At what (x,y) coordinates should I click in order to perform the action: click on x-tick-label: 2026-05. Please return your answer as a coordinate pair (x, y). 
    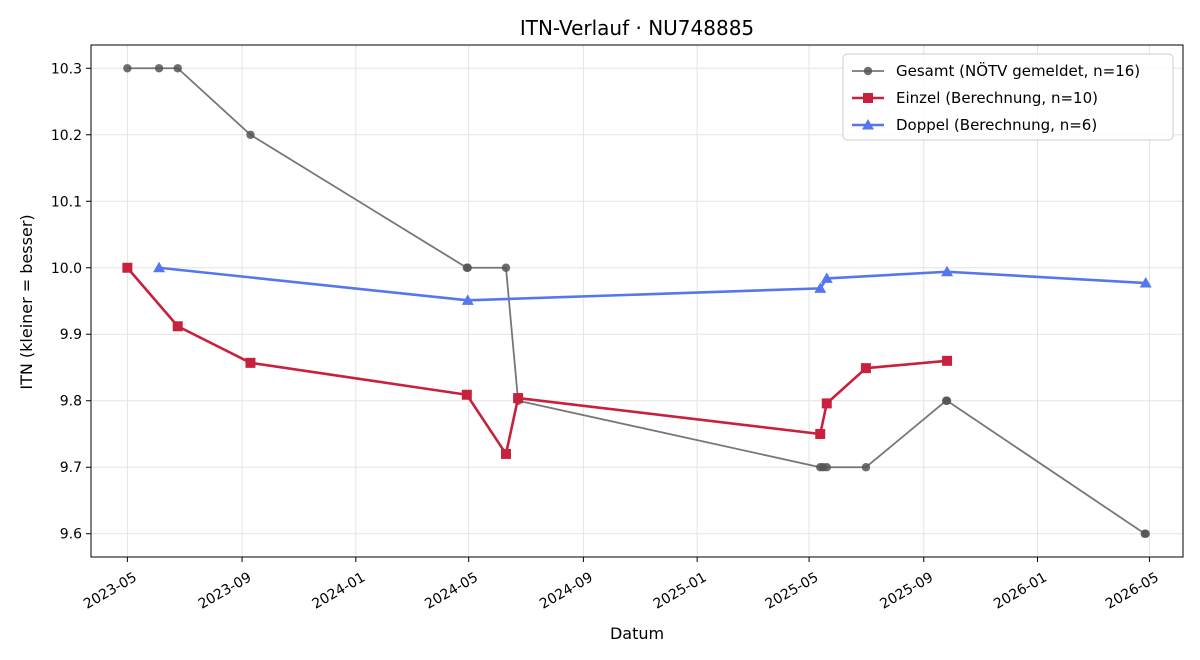
    Looking at the image, I should click on (1132, 591).